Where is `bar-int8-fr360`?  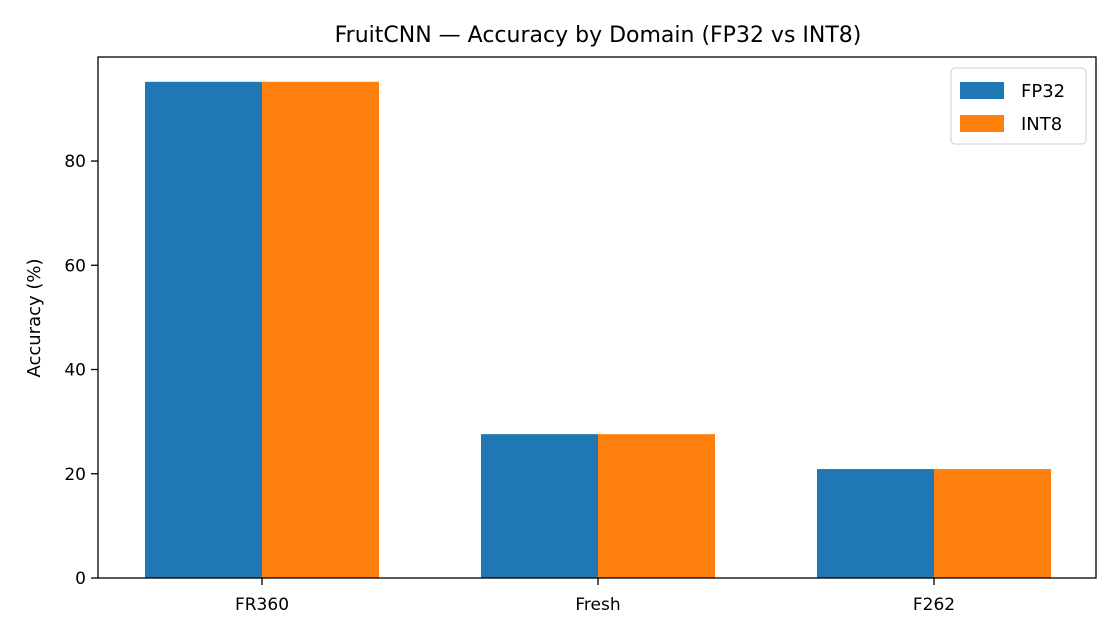 bar-int8-fr360 is located at coordinates (320, 330).